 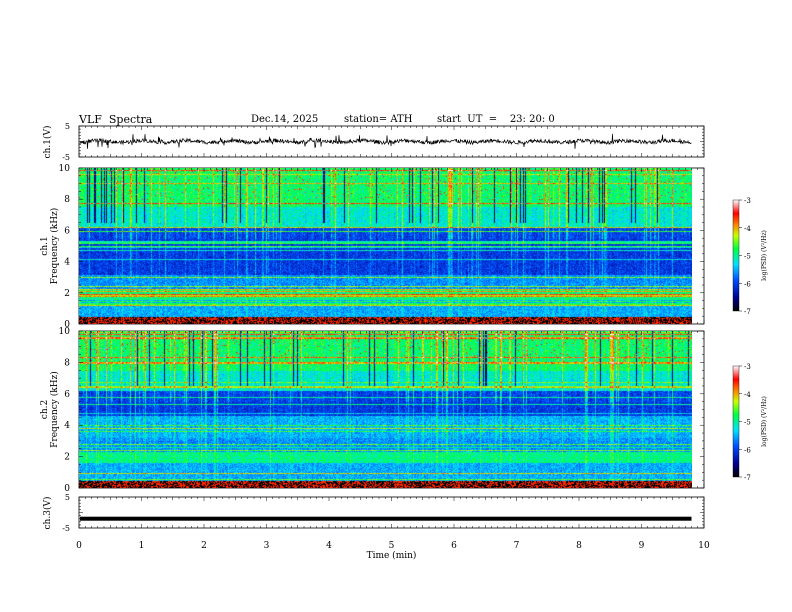 What do you see at coordinates (285, 119) in the screenshot?
I see `date-label: Dec.14, 2025` at bounding box center [285, 119].